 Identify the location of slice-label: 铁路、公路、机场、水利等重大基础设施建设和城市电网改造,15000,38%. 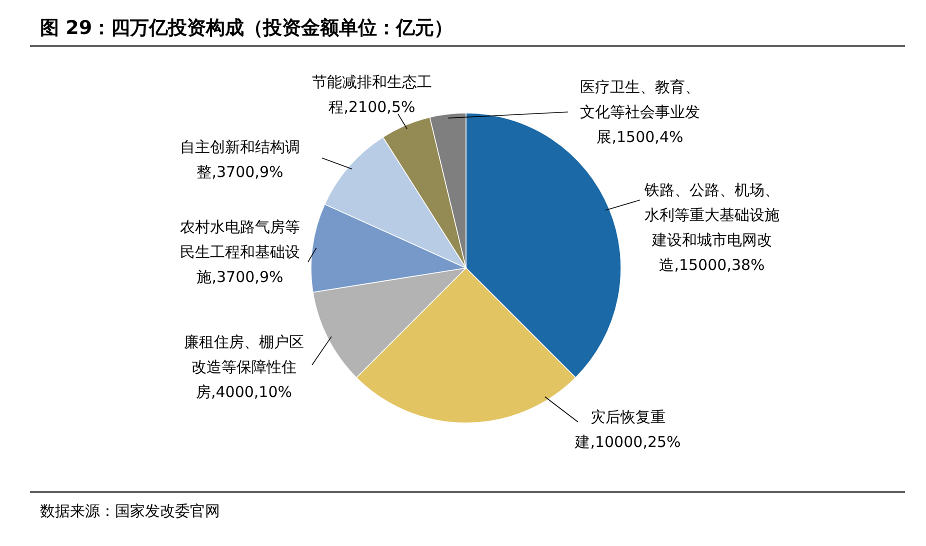
(712, 227).